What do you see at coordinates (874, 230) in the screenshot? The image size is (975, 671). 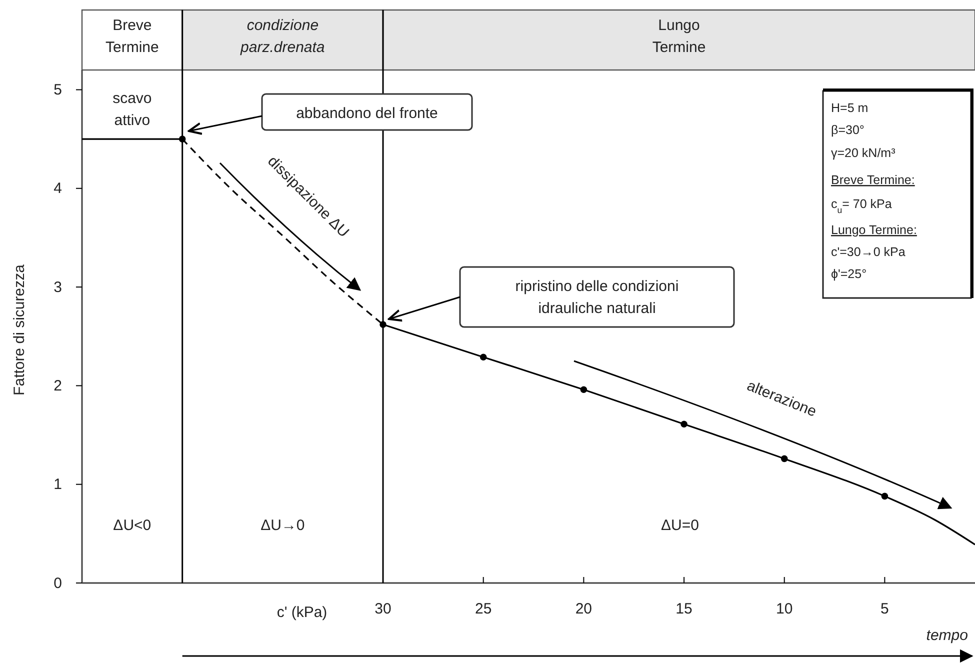 I see `annotation: Lungo Termine:` at bounding box center [874, 230].